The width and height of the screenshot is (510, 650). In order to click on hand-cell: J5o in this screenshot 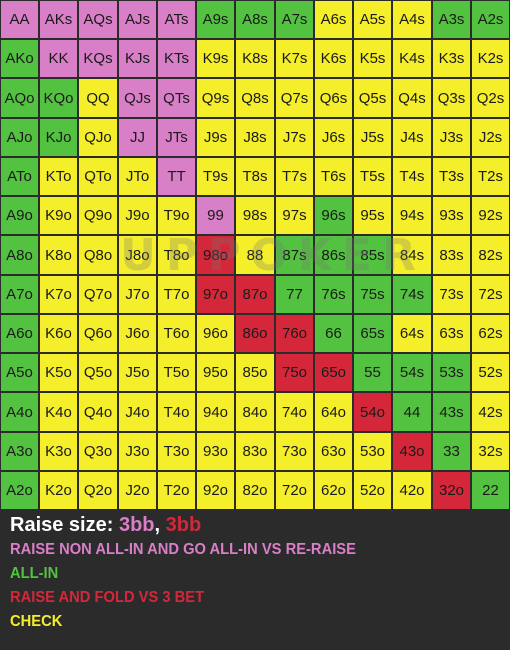, I will do `click(137, 372)`.